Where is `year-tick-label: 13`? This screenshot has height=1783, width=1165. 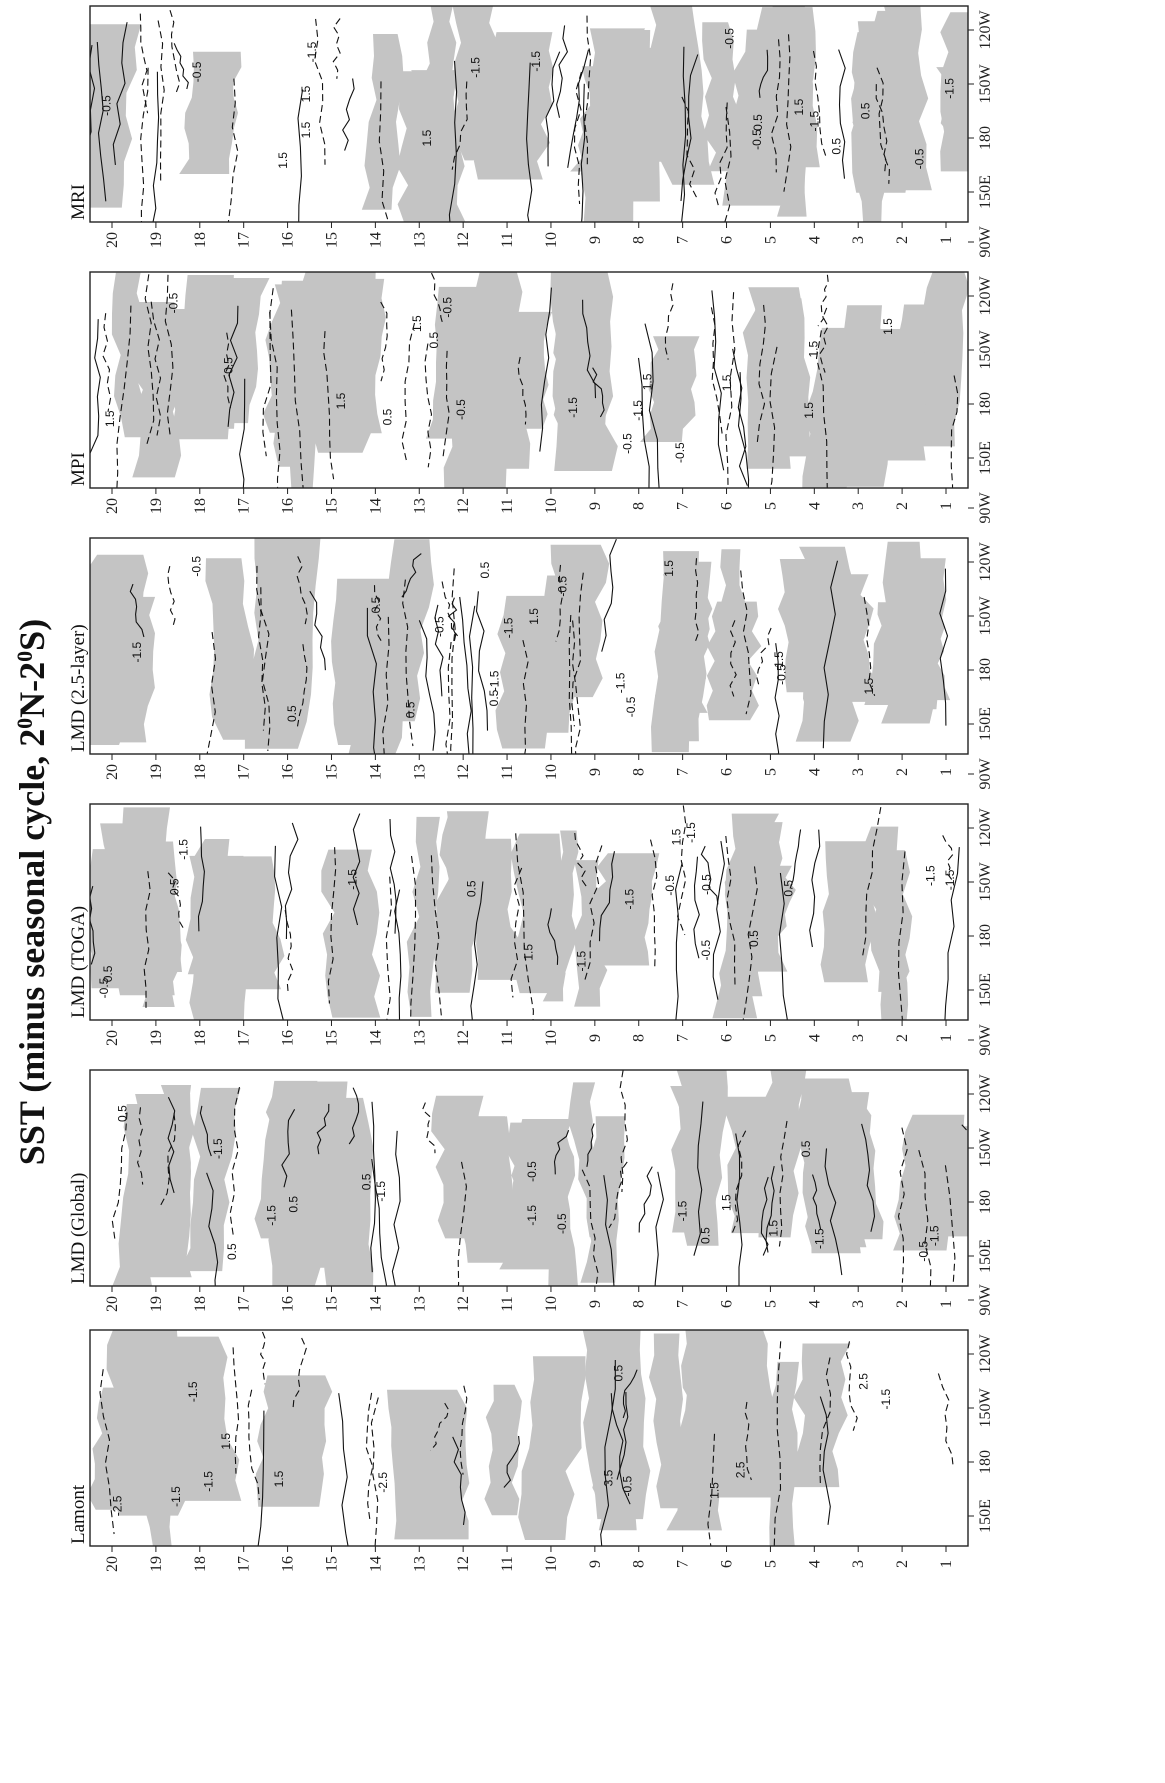 year-tick-label: 13 is located at coordinates (419, 506).